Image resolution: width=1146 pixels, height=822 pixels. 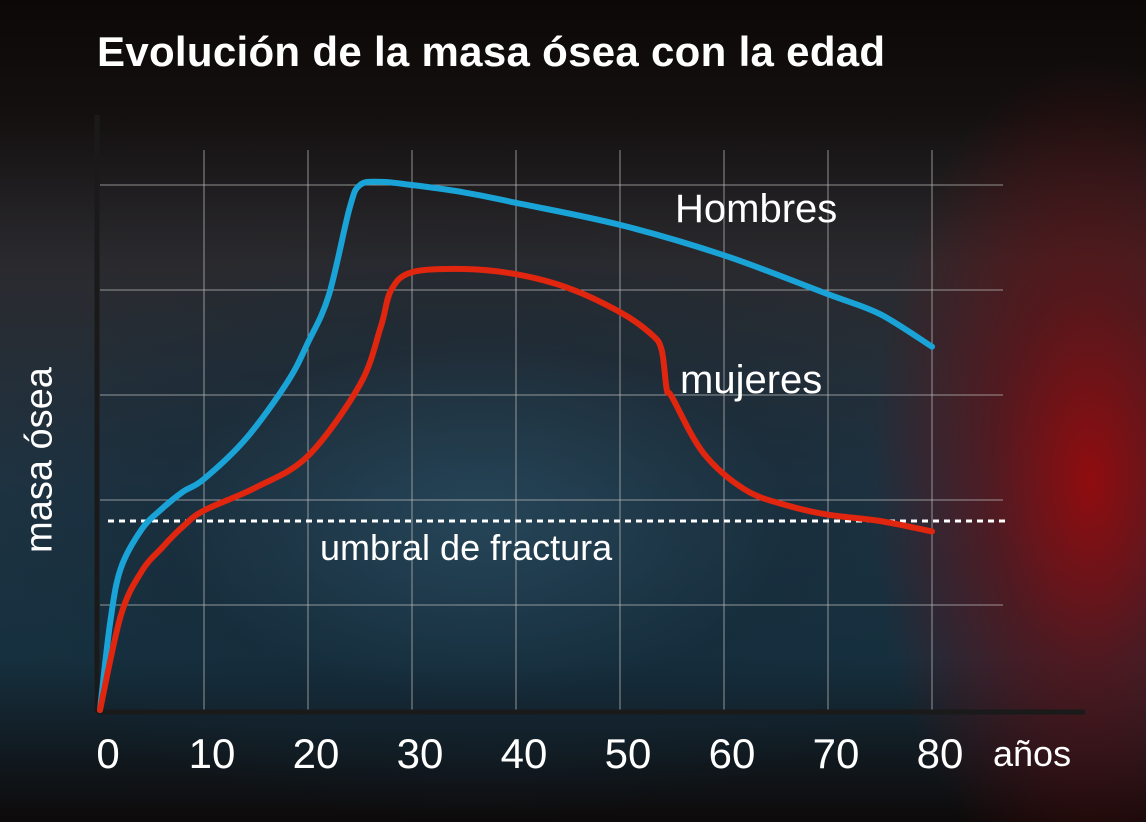 I want to click on threshold-label: umbral de fractura, so click(x=466, y=547).